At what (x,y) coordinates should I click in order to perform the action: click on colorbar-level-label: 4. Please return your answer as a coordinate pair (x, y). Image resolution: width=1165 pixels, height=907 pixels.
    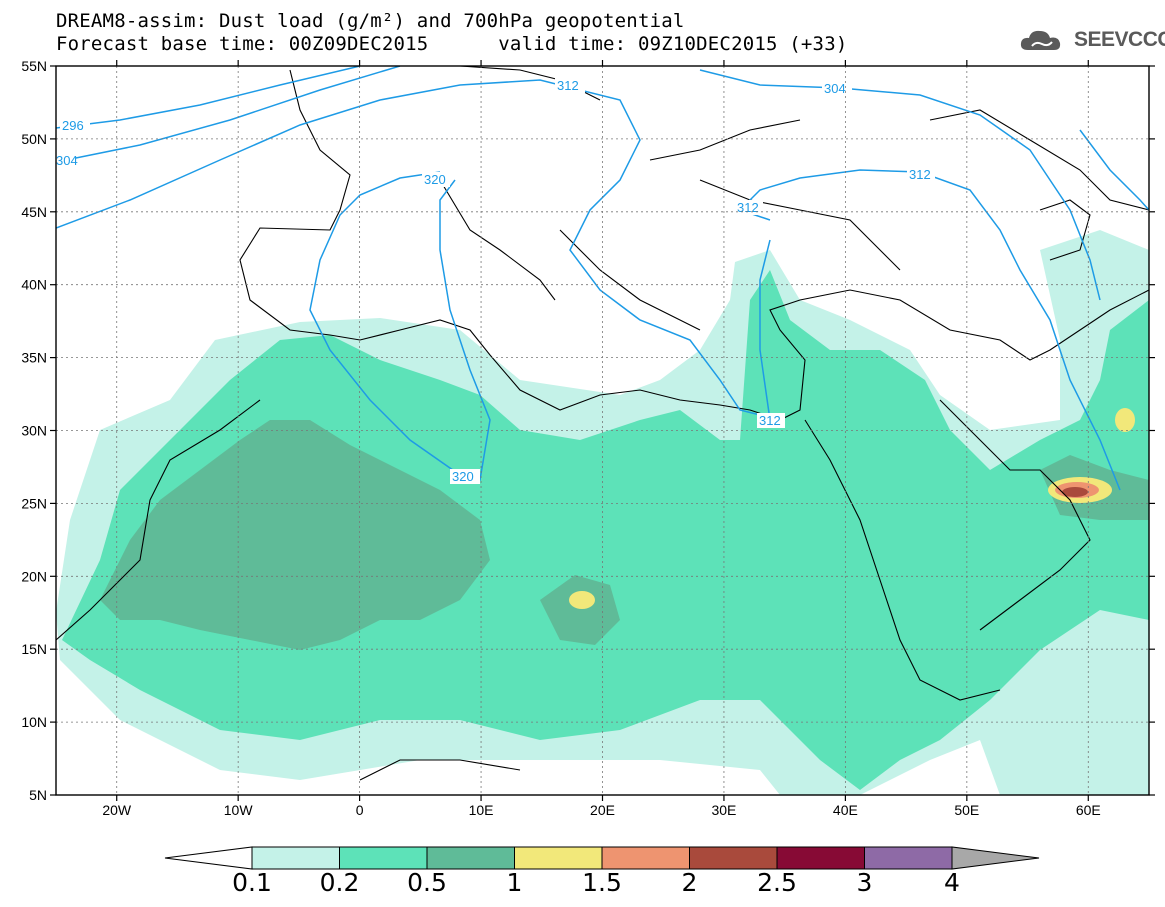
    Looking at the image, I should click on (952, 882).